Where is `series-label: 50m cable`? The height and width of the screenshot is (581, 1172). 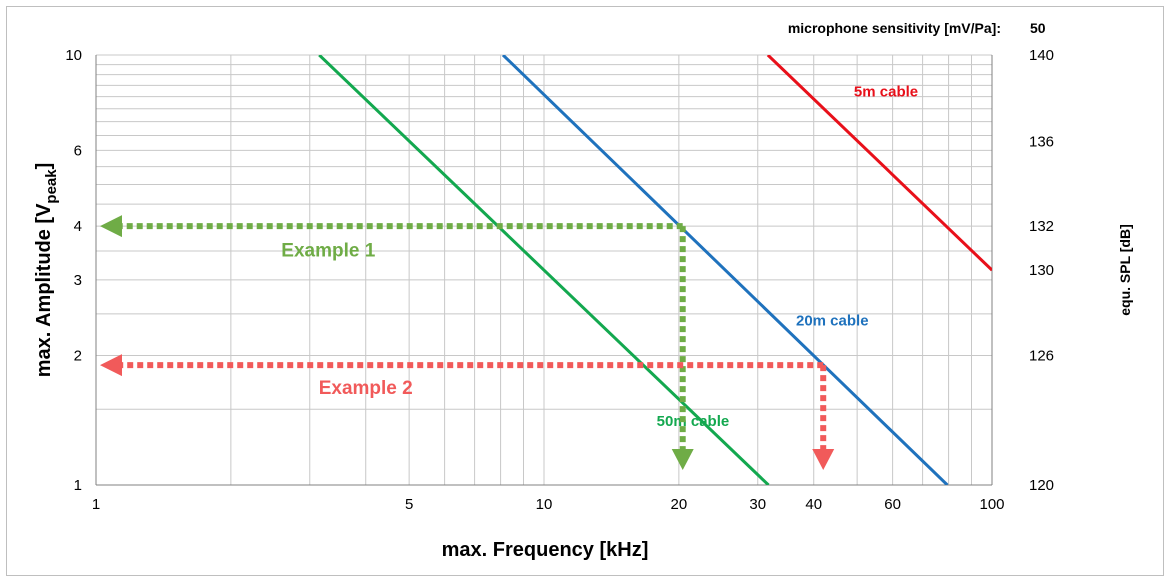 series-label: 50m cable is located at coordinates (693, 421).